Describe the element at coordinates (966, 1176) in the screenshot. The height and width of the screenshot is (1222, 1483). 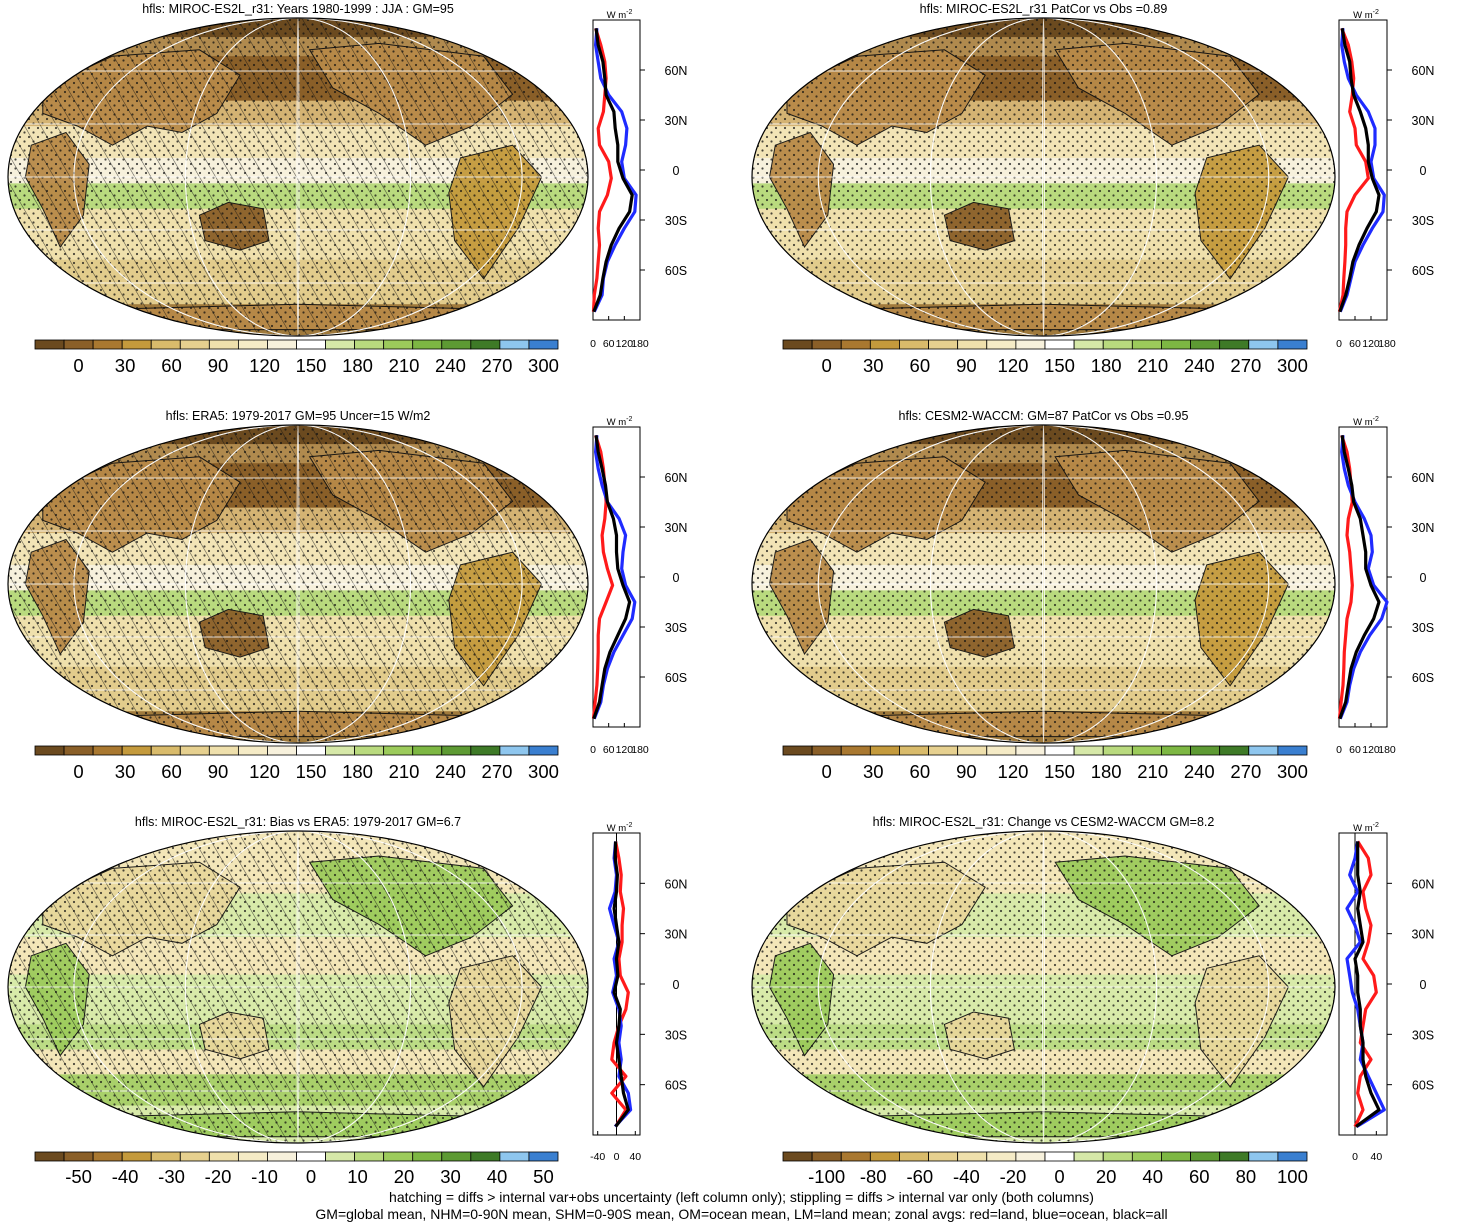
I see `colorbar-label: -40` at that location.